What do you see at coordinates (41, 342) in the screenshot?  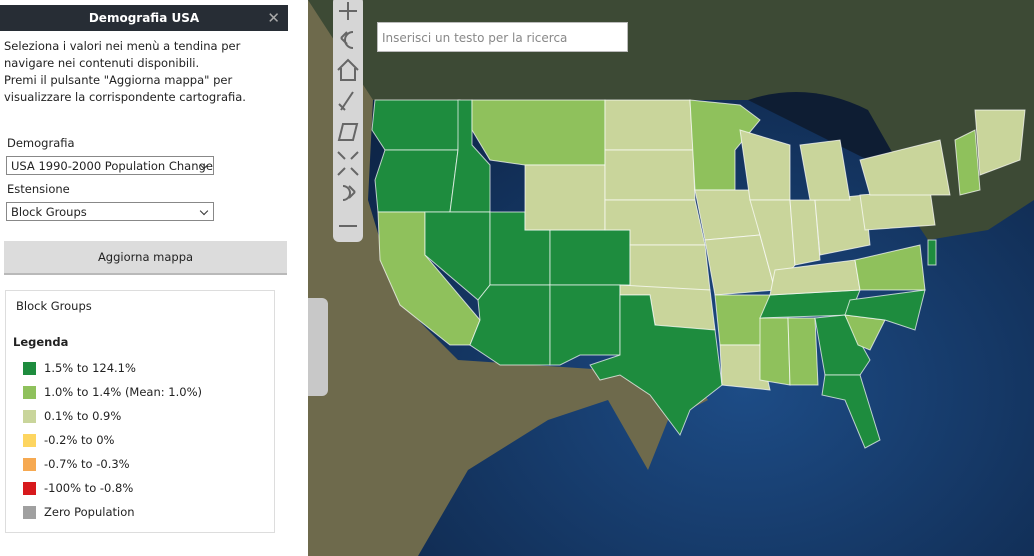 I see `legend-title: Legenda` at bounding box center [41, 342].